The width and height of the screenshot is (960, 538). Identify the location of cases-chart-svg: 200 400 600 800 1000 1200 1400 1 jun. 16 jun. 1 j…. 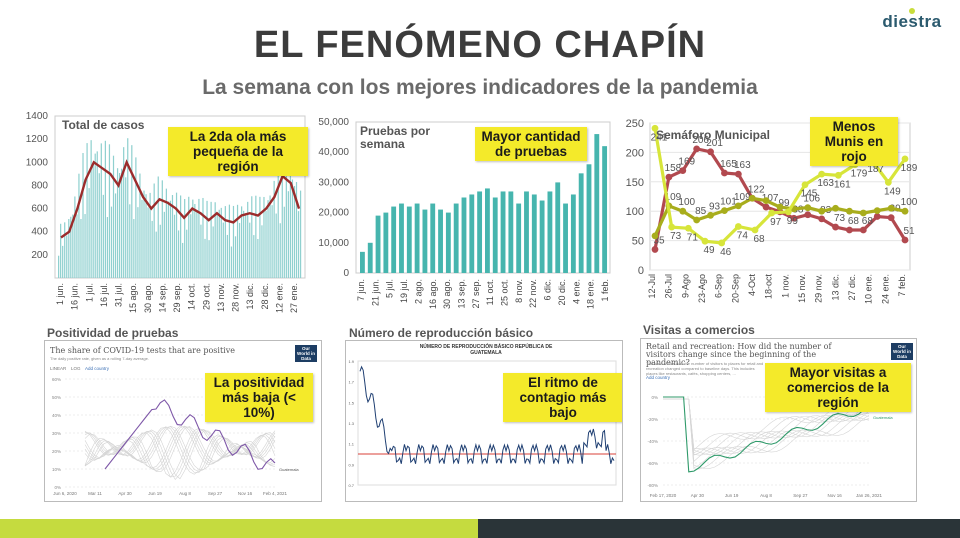
(166, 212).